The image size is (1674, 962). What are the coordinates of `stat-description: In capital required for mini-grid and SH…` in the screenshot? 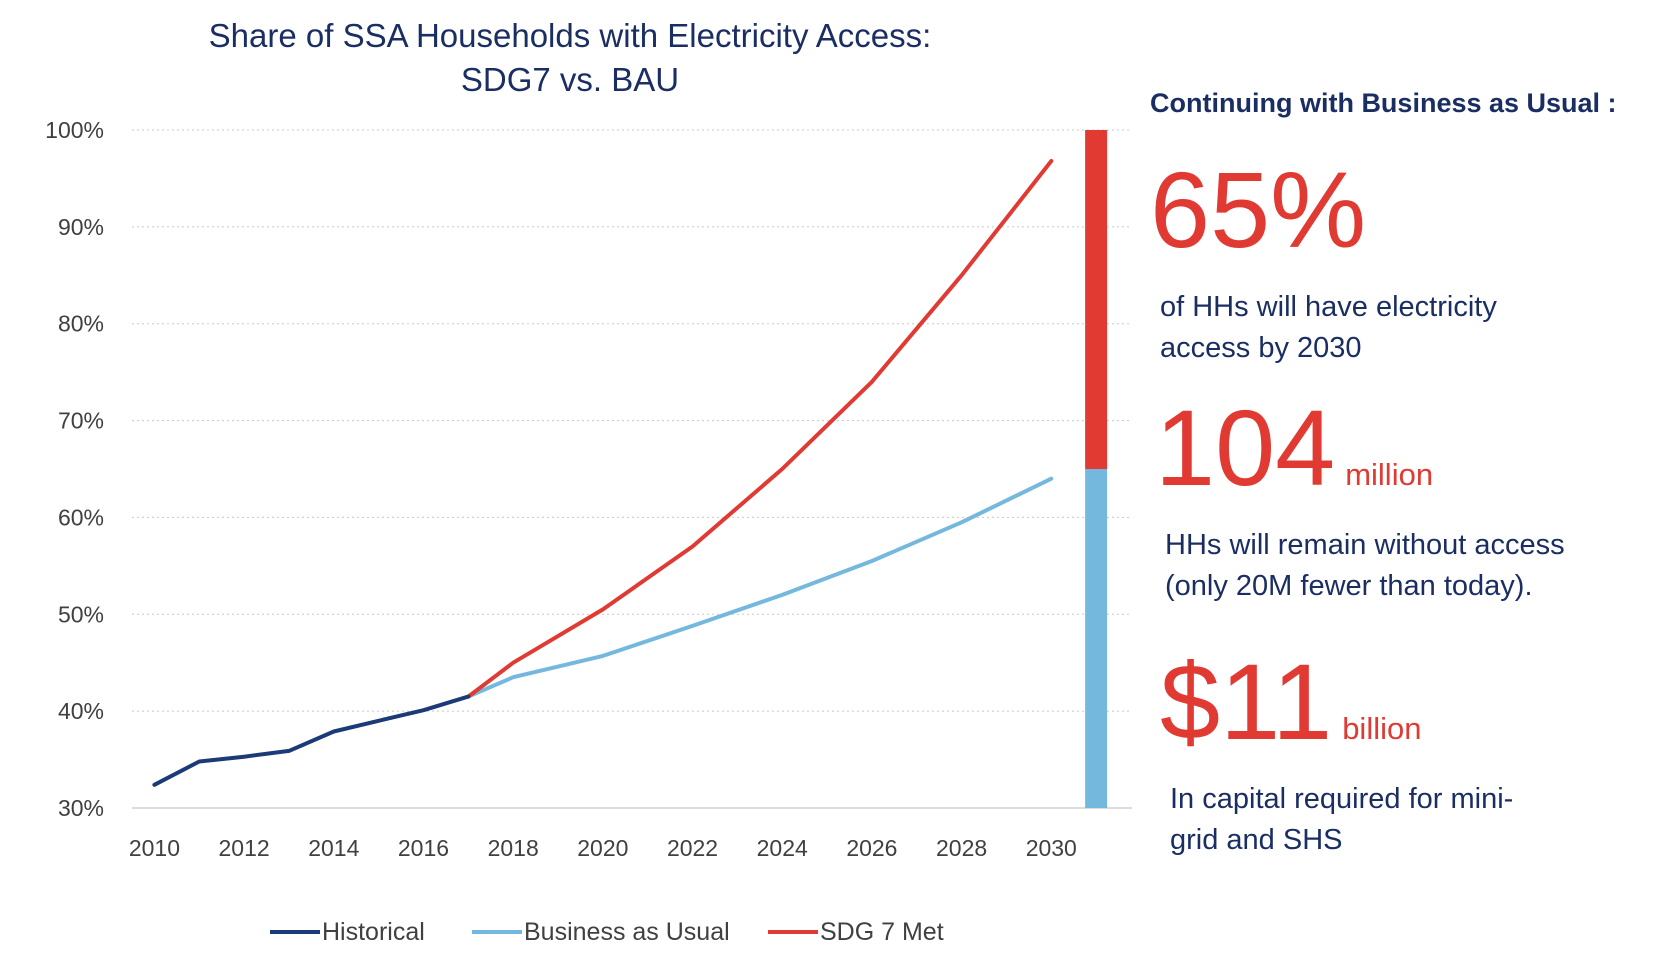 It's located at (1342, 819).